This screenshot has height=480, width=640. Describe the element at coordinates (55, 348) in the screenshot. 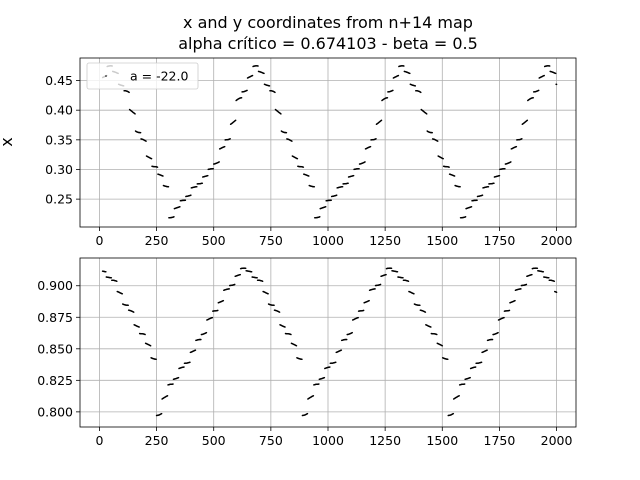

I see `bottom-y-tick-label: 0.850` at that location.